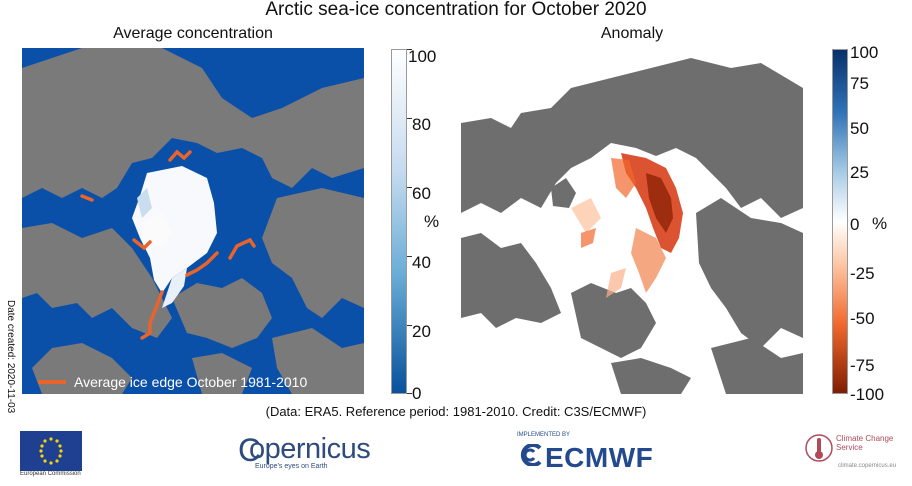  What do you see at coordinates (840, 221) in the screenshot?
I see `anomaly-colorbar` at bounding box center [840, 221].